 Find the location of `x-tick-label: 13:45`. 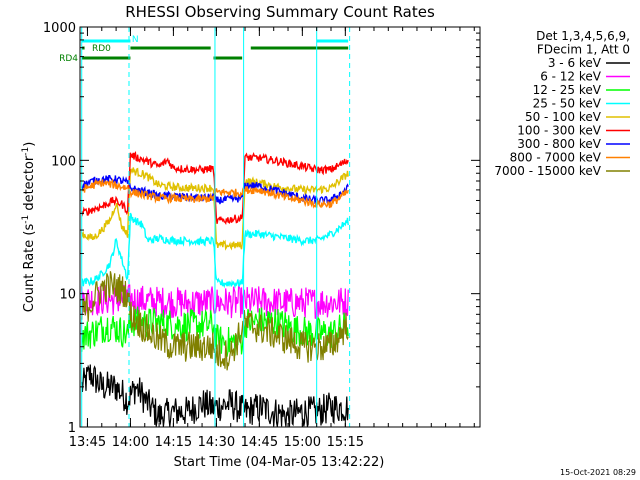

x-tick-label: 13:45 is located at coordinates (87, 442).